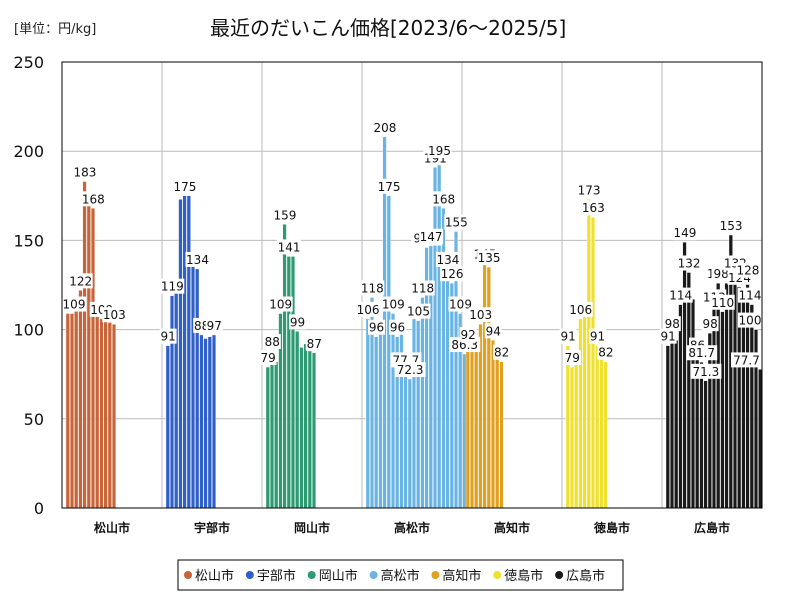 This screenshot has height=600, width=800. What do you see at coordinates (67, 411) in the screenshot?
I see `bar-松山市-0` at bounding box center [67, 411].